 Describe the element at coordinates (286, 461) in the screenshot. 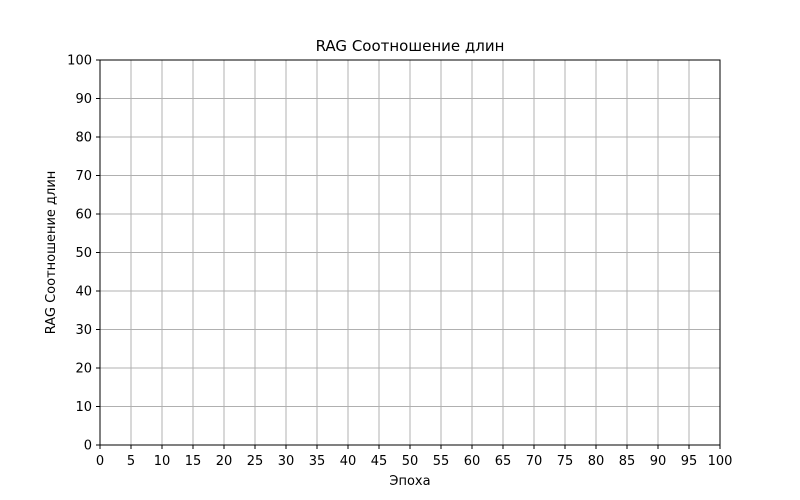

I see `x-tick-label: 30` at that location.